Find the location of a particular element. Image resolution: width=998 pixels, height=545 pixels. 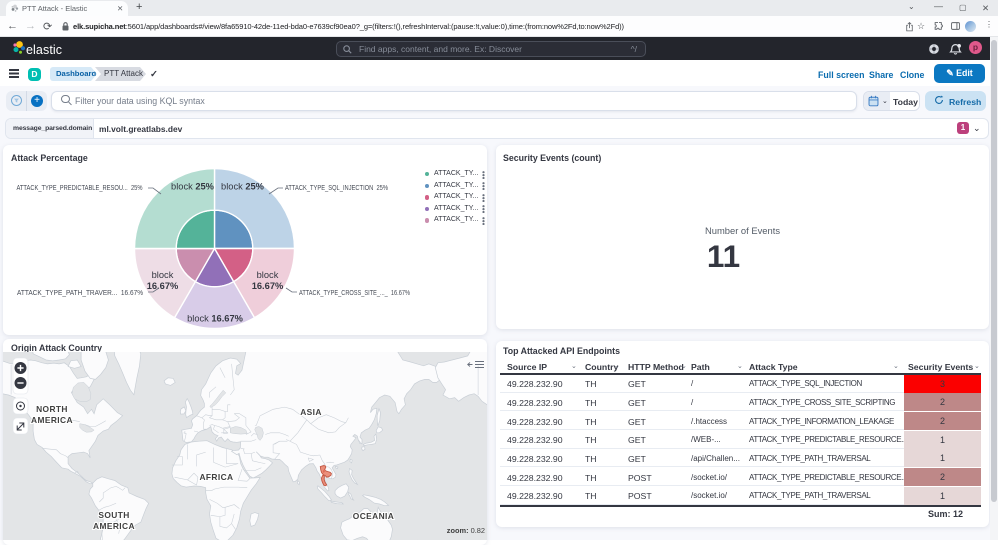

svg-text: block 16.67% is located at coordinates (215, 319).